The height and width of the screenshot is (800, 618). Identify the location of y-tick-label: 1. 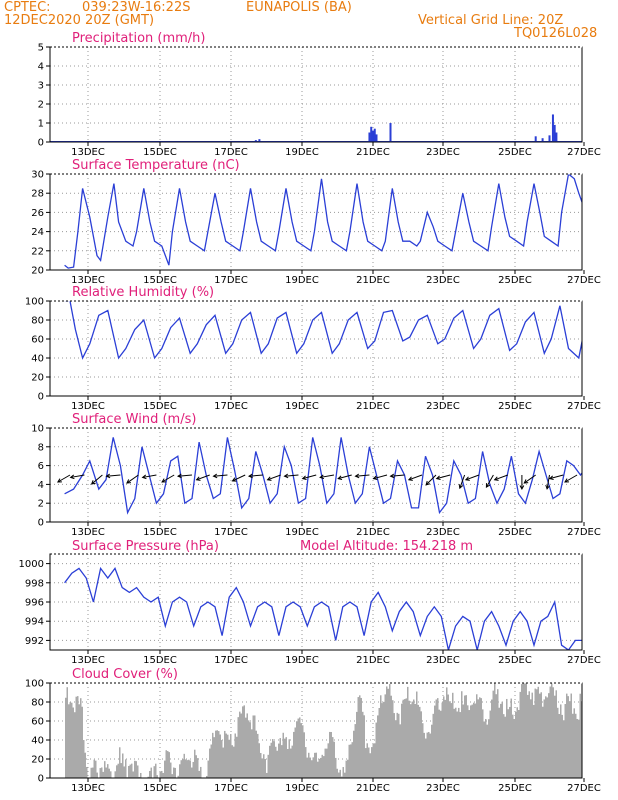
(41, 124).